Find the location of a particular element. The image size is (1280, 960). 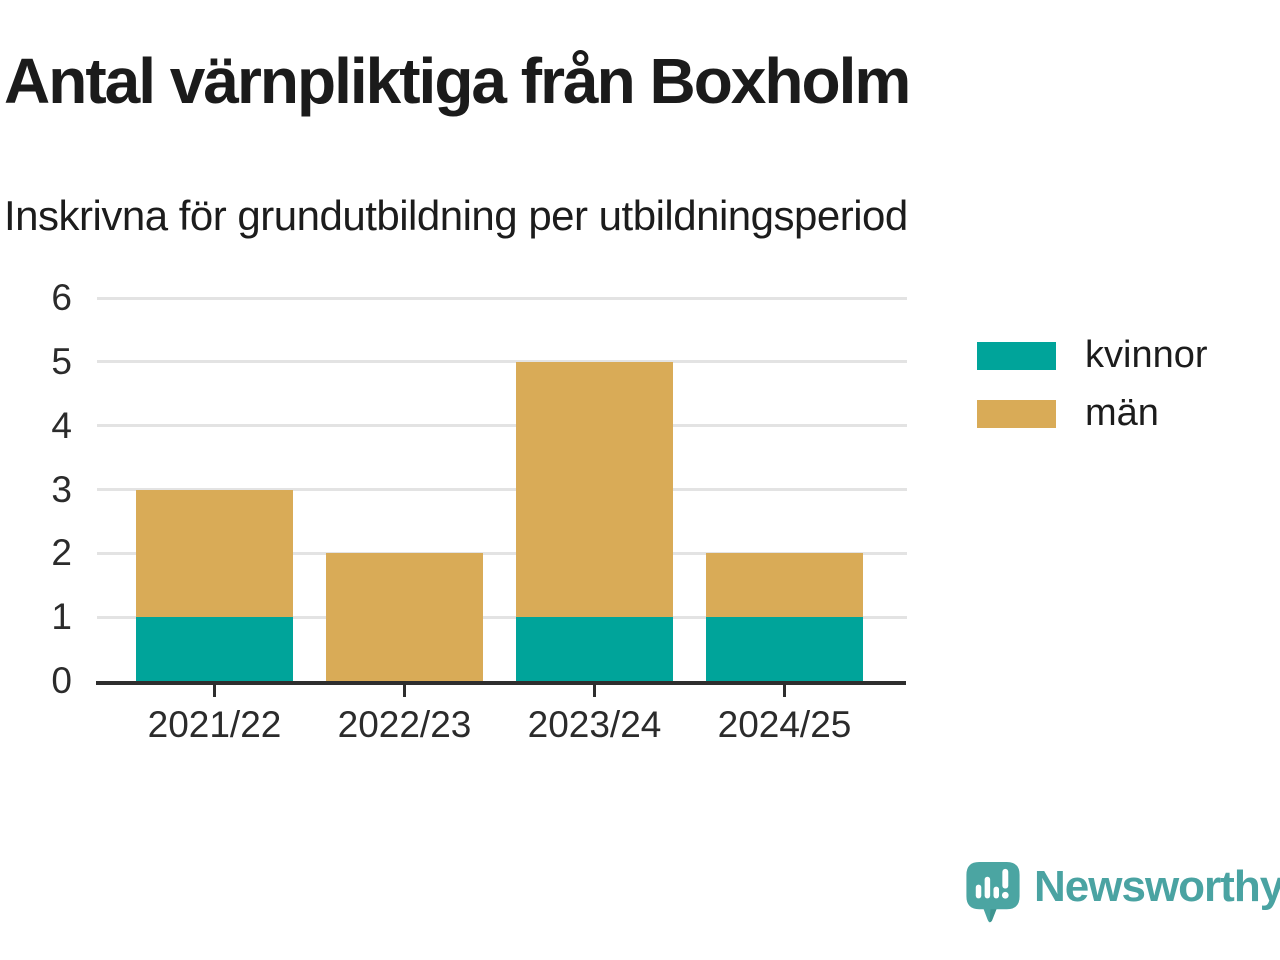

y-axis-tick-label: 2 is located at coordinates (61, 553).